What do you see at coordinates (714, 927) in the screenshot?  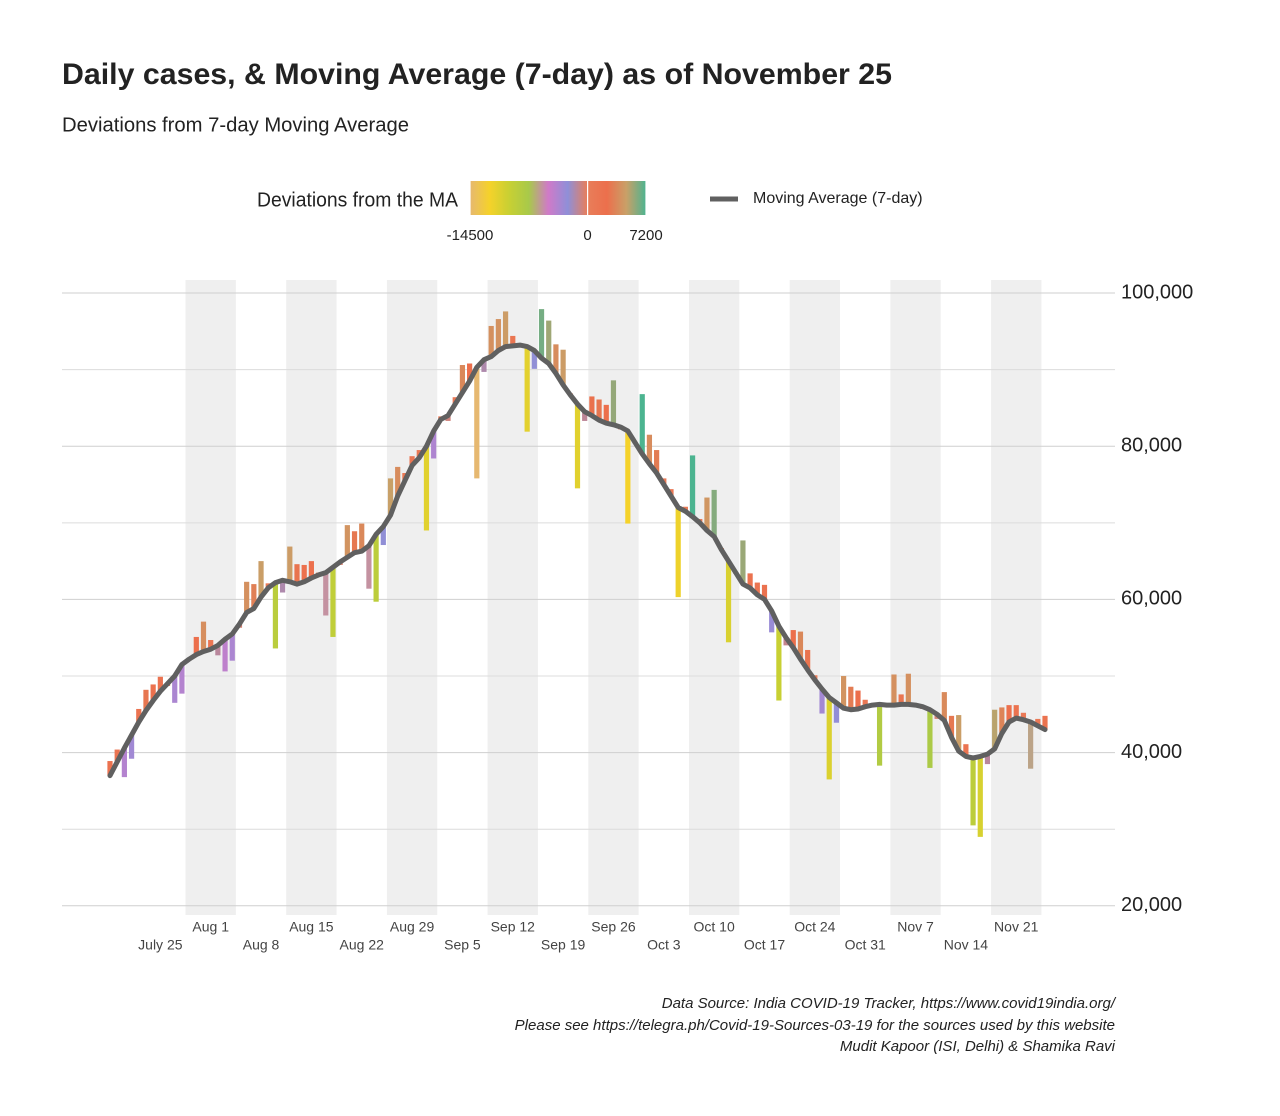 I see `x-tick-label: Oct 10` at bounding box center [714, 927].